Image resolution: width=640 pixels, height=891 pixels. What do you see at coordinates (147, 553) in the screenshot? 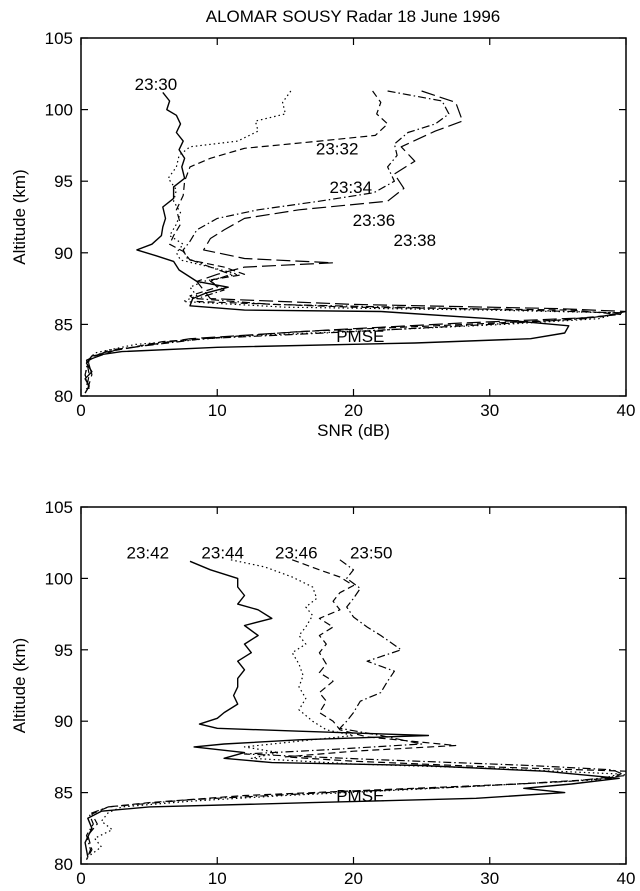
I see `annotation-label: 23:42` at bounding box center [147, 553].